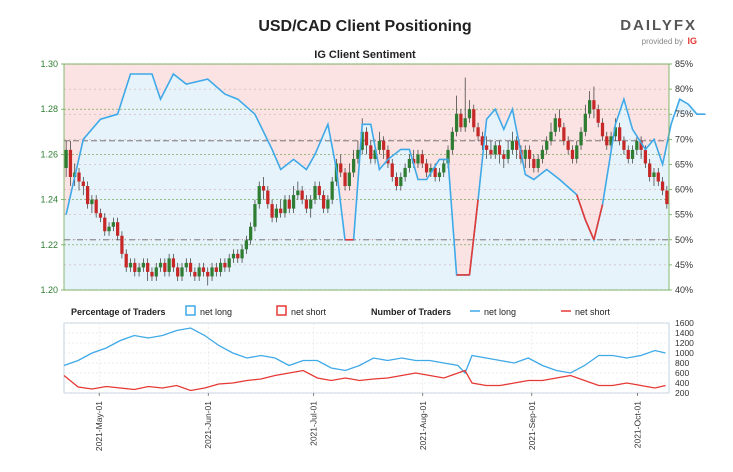 This screenshot has width=733, height=472. Describe the element at coordinates (49, 64) in the screenshot. I see `left-tick-label-5: 1.30` at that location.